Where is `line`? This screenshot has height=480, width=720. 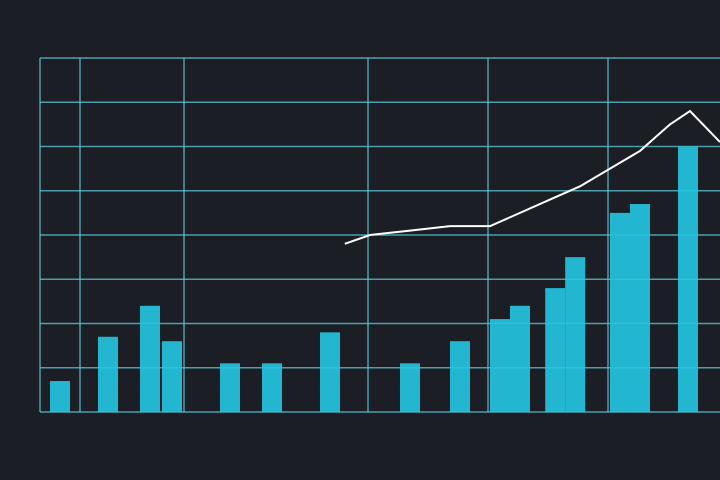
line is located at coordinates (532, 177).